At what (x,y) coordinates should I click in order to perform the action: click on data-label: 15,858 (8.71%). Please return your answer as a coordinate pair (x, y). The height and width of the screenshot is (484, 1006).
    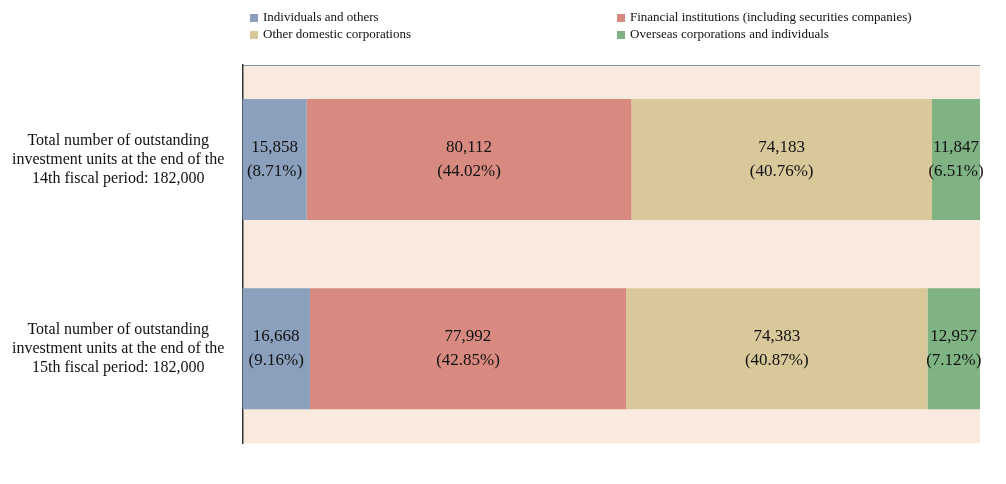
    Looking at the image, I should click on (274, 159).